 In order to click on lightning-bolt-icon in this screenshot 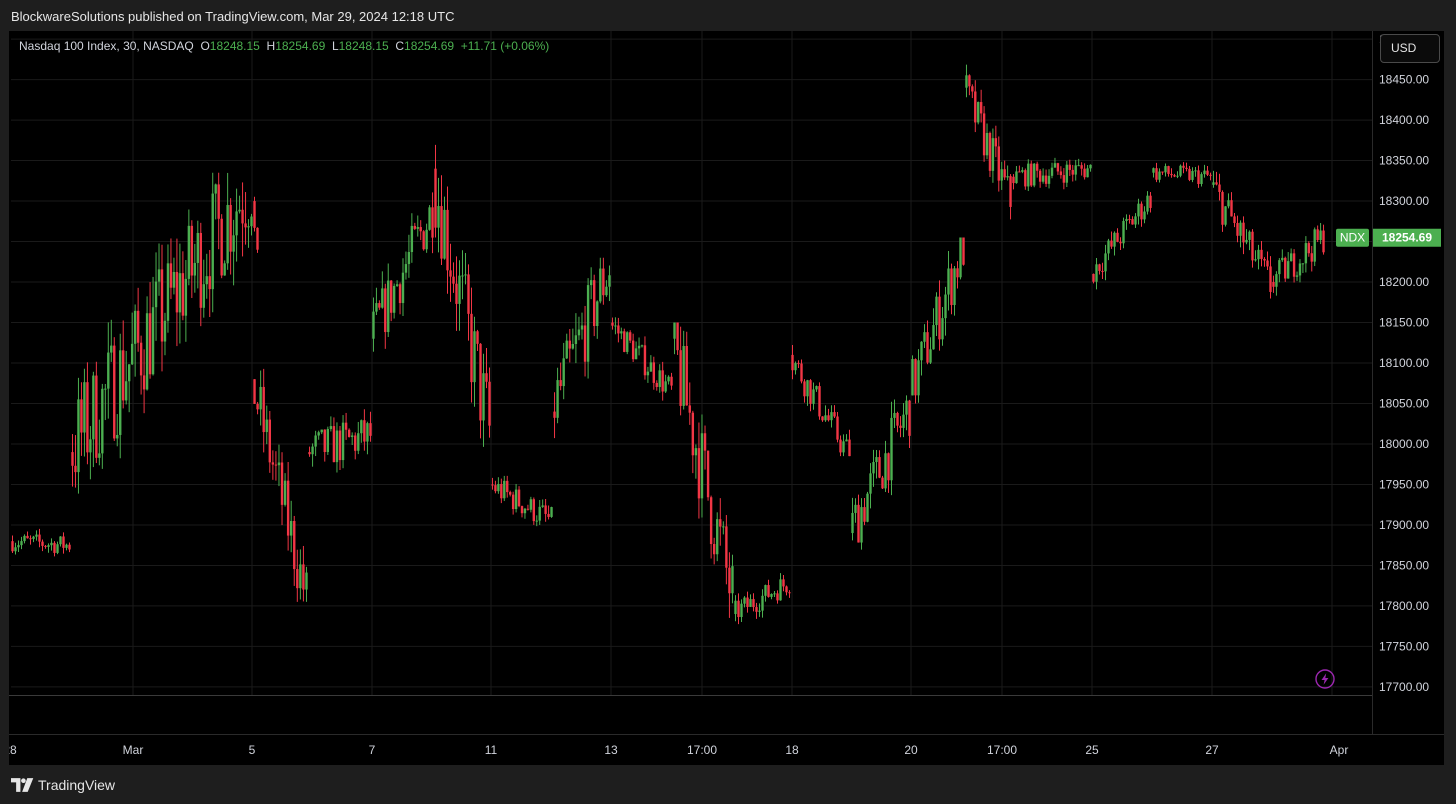, I will do `click(1325, 679)`.